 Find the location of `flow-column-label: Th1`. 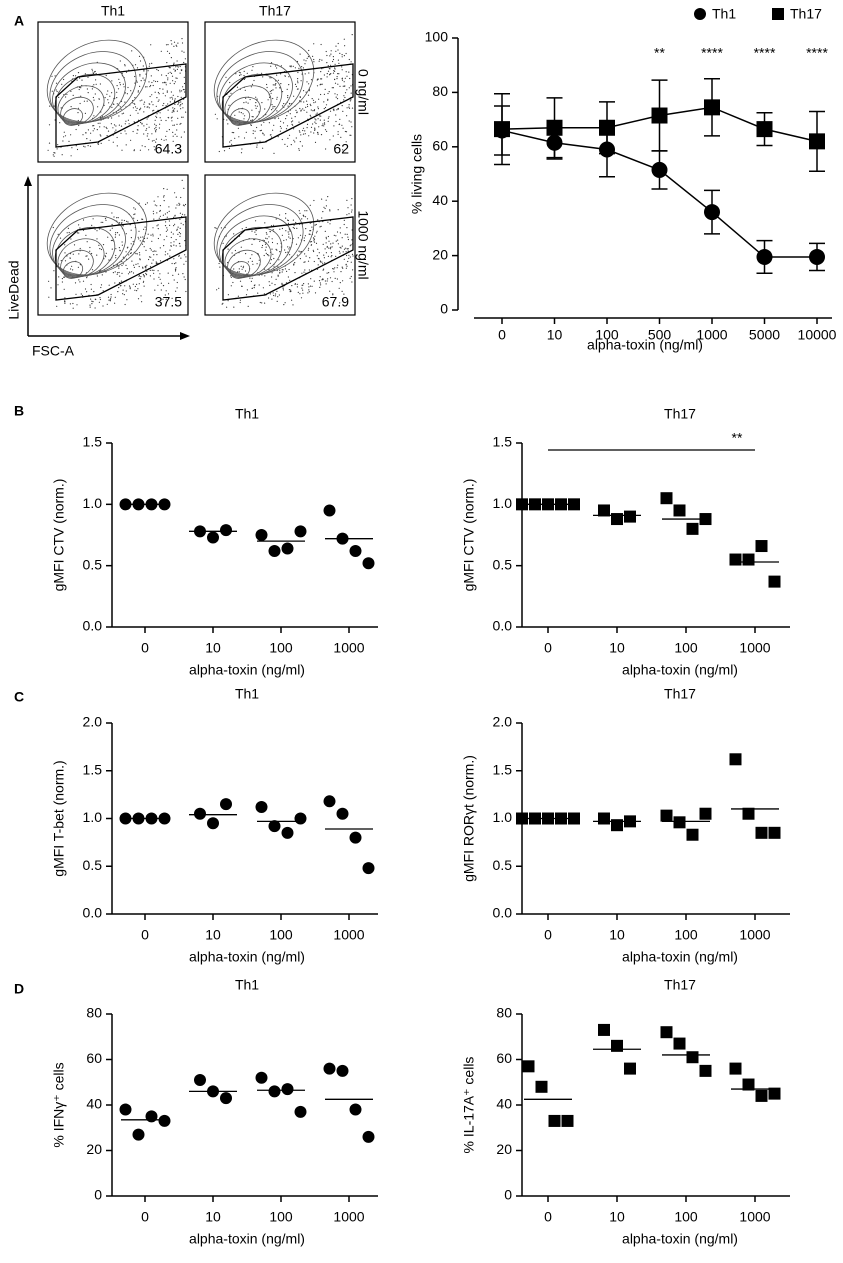

flow-column-label: Th1 is located at coordinates (113, 11).